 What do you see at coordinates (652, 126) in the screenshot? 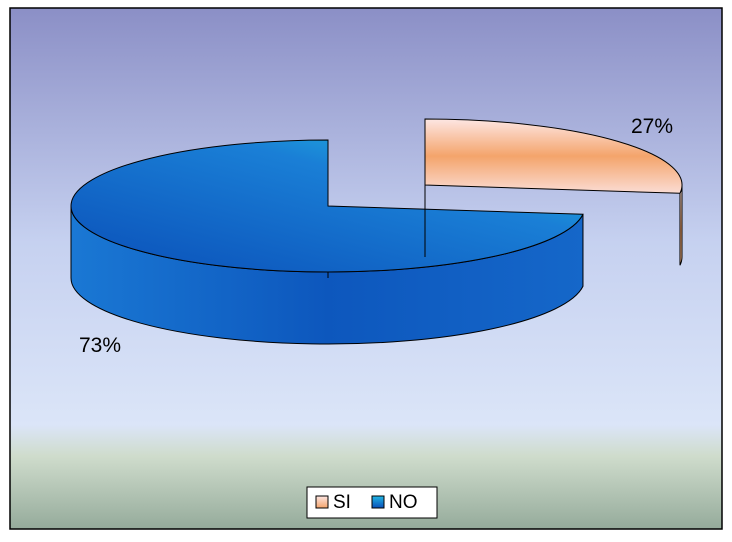
I see `data-label-si: 27%` at bounding box center [652, 126].